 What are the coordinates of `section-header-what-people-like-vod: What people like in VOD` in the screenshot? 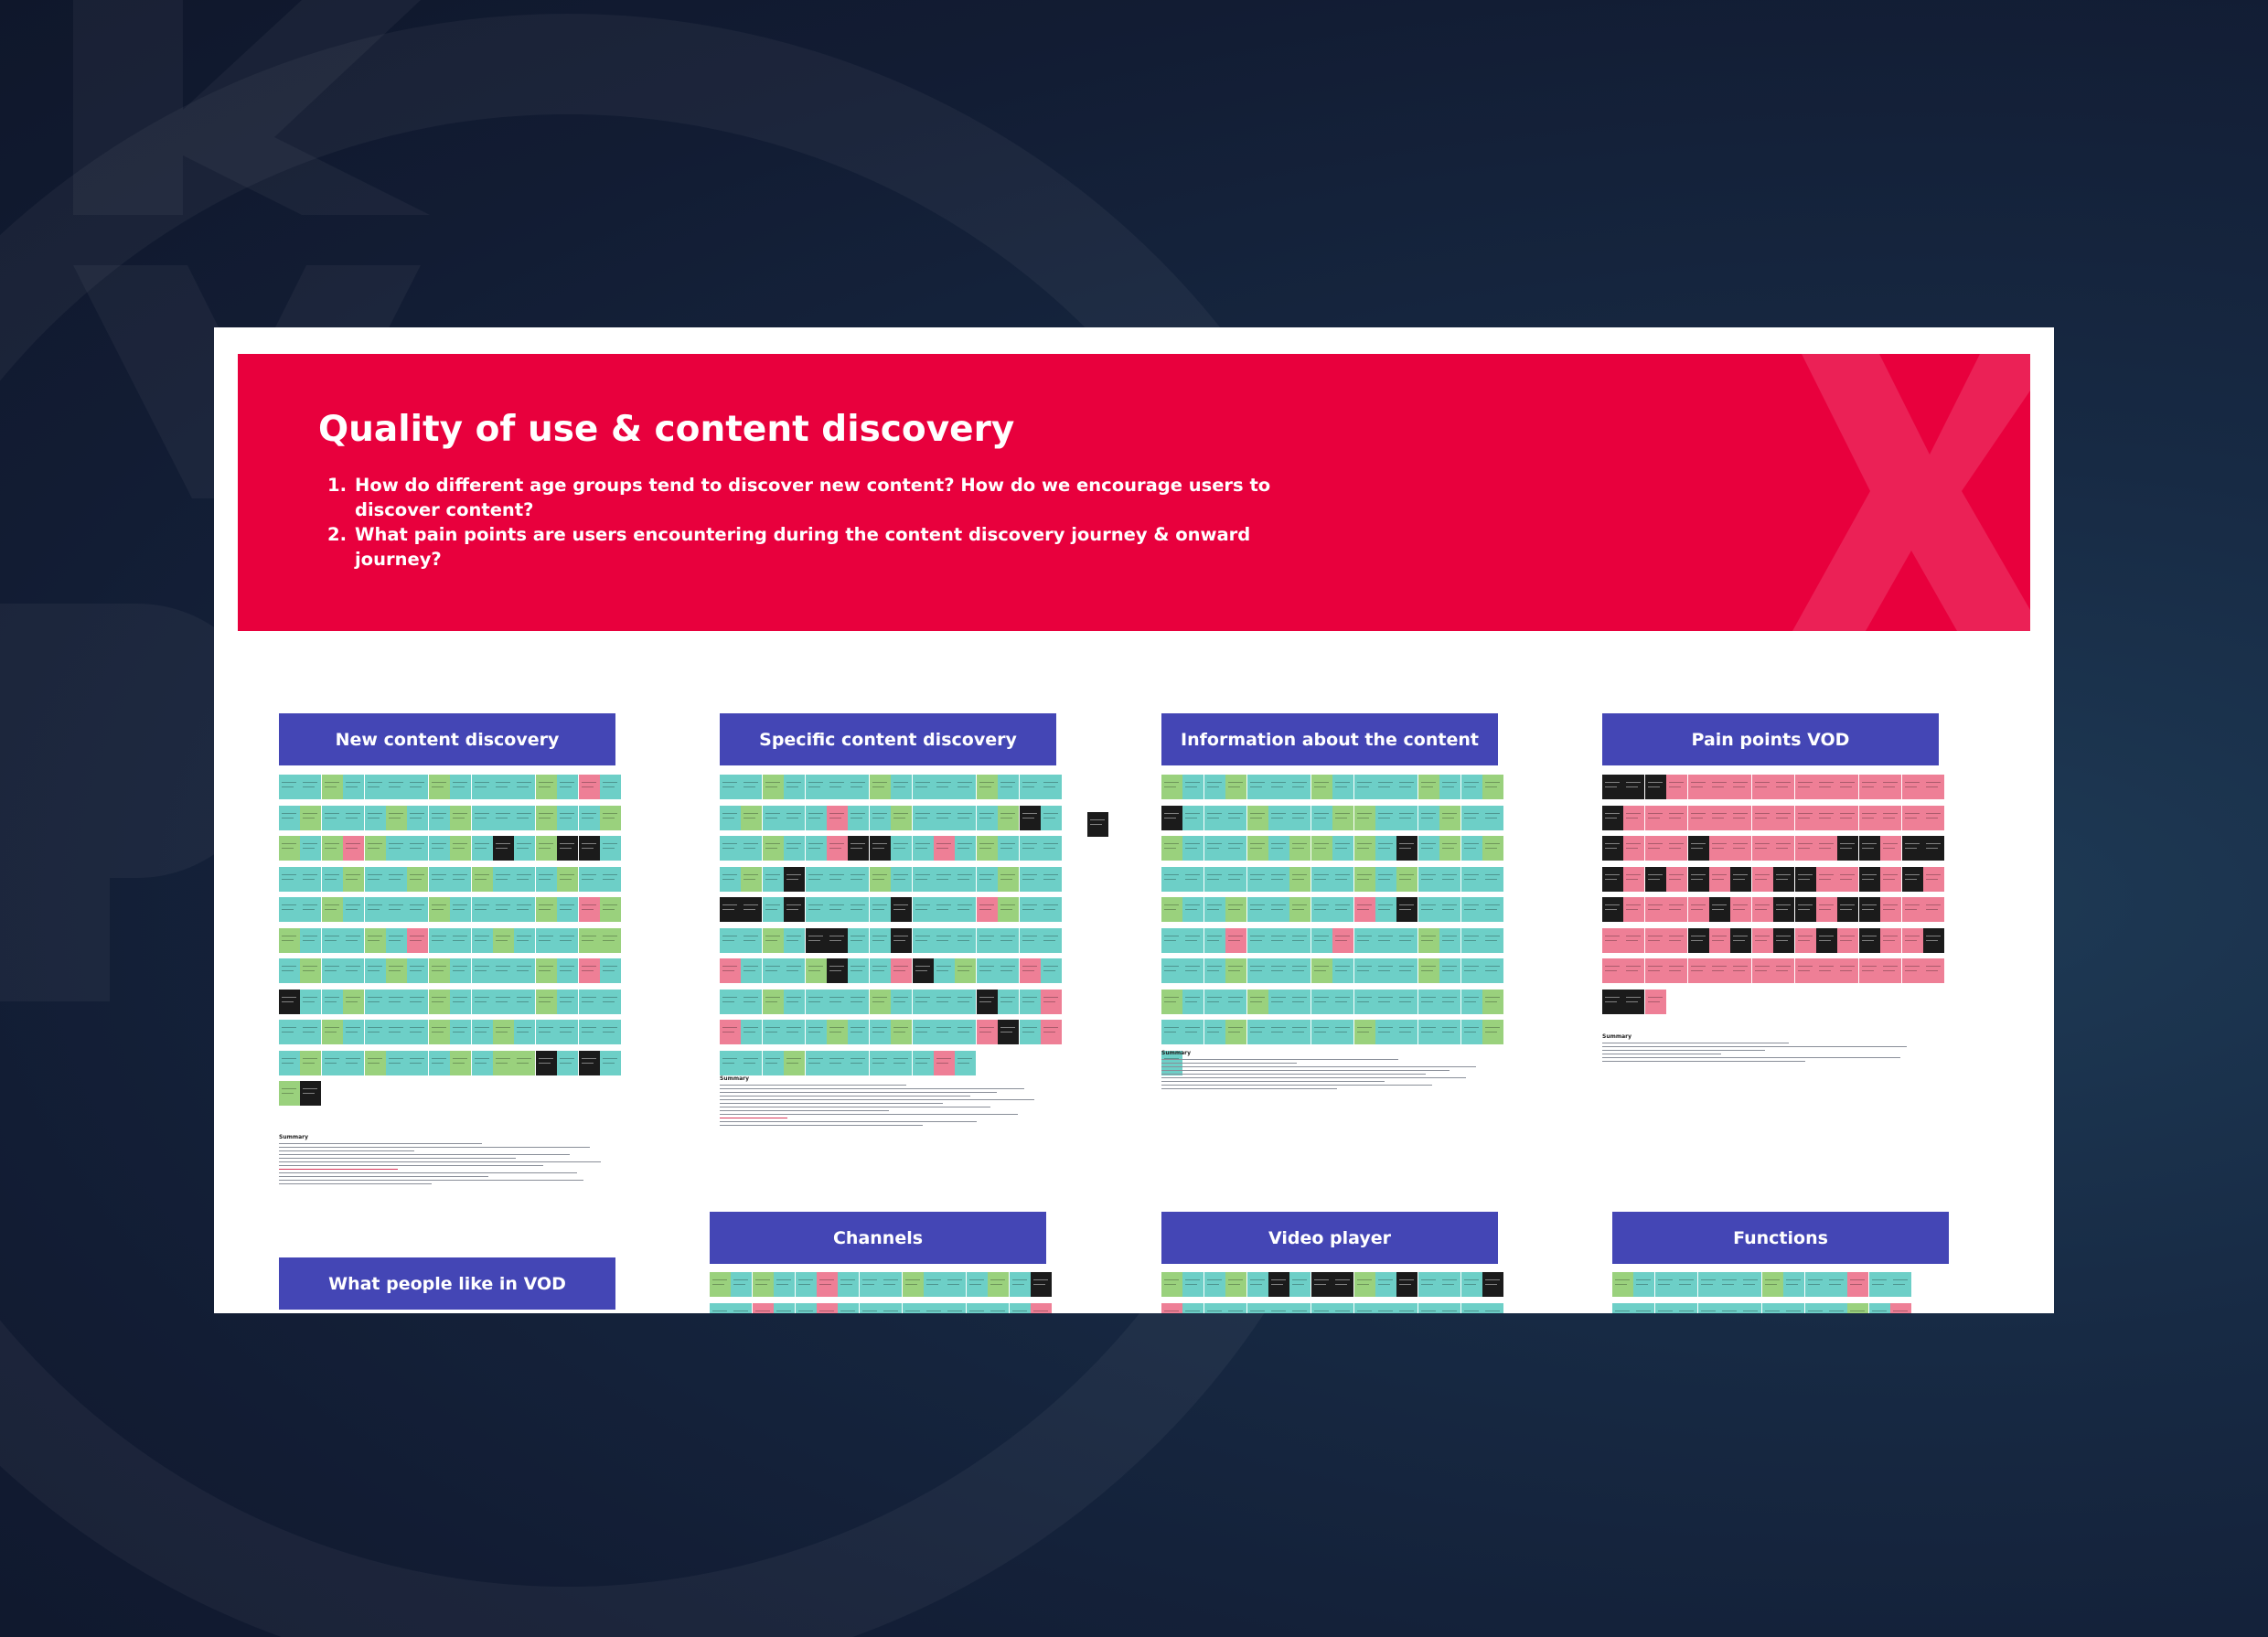 It's located at (447, 1283).